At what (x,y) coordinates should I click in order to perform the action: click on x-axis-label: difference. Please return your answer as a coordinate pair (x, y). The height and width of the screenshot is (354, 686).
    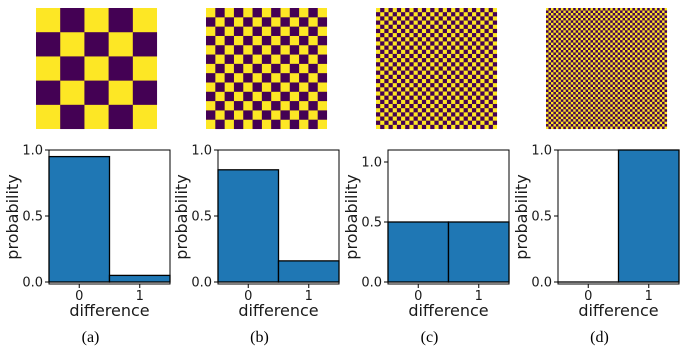
    Looking at the image, I should click on (448, 310).